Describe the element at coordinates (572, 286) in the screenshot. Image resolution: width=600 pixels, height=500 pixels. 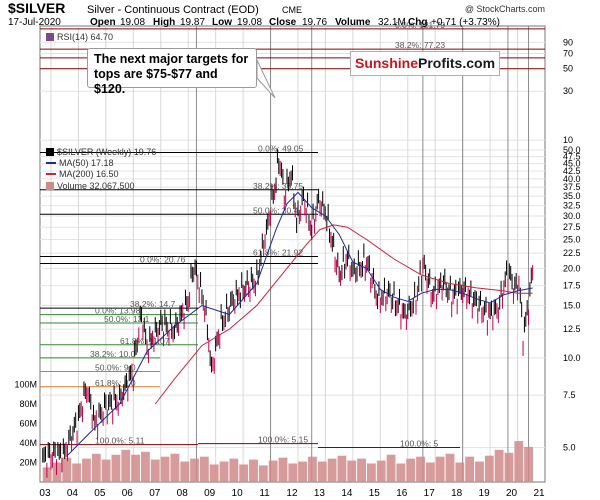
I see `price-axis-tick-label: 17.5` at that location.